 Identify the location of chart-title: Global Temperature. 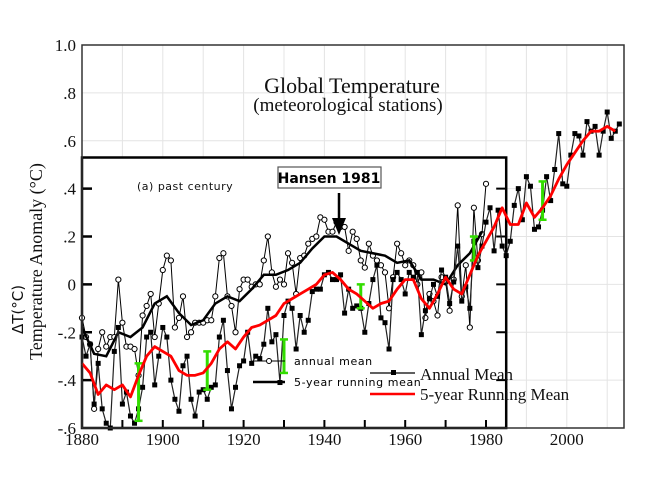
(352, 85).